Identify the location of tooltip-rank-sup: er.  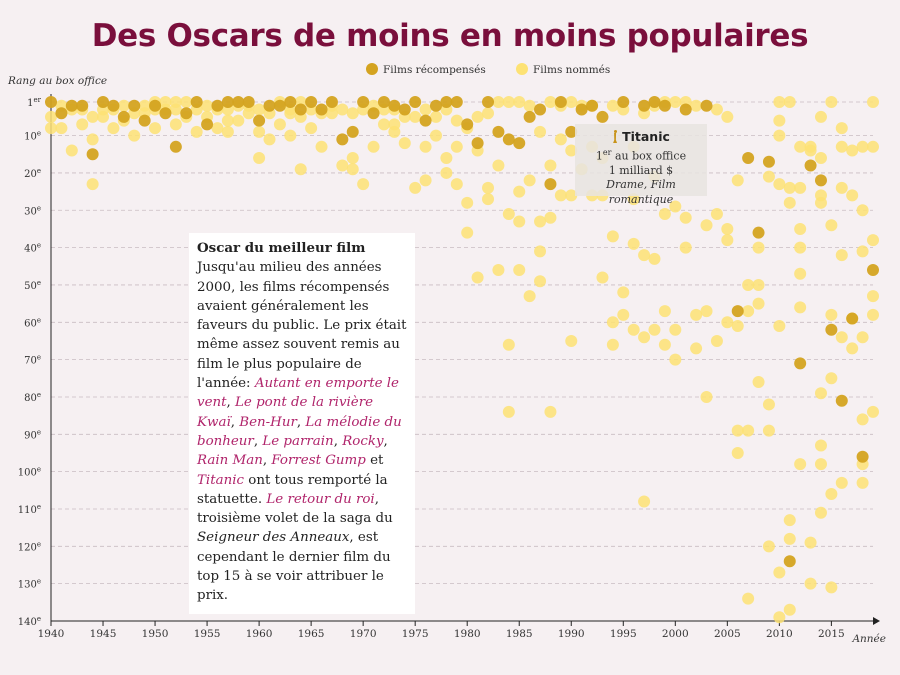
(607, 152).